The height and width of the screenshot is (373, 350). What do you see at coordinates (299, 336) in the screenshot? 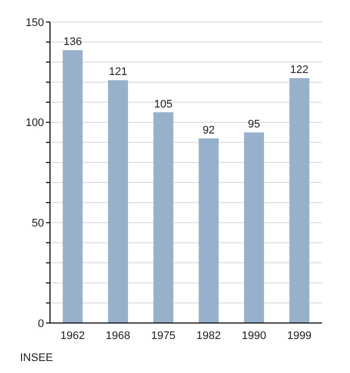
I see `x-tick-label: 1999` at bounding box center [299, 336].